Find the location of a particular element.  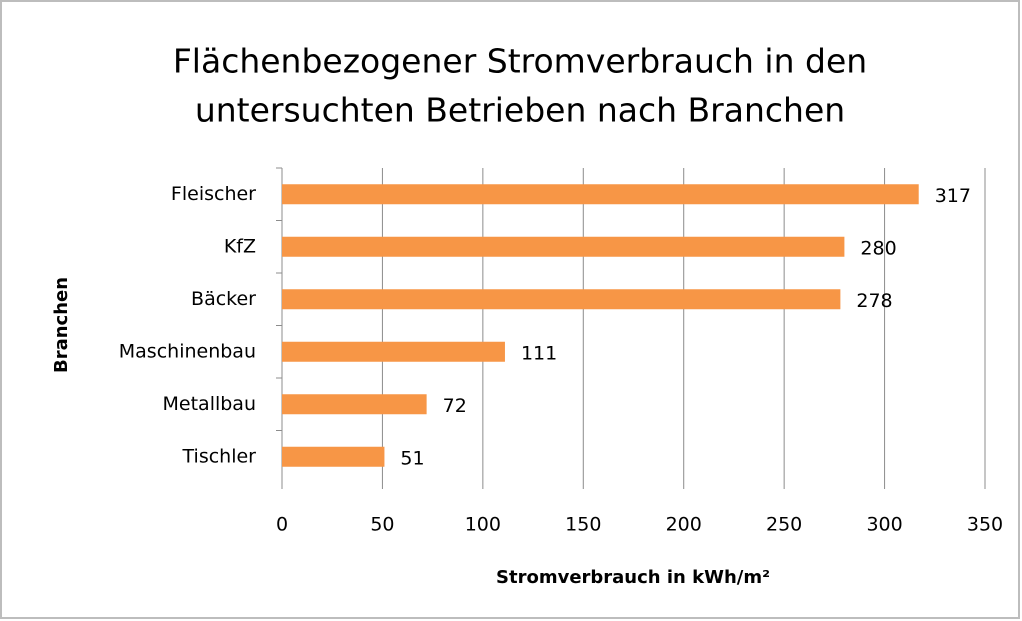

data-label: 278 is located at coordinates (874, 301).